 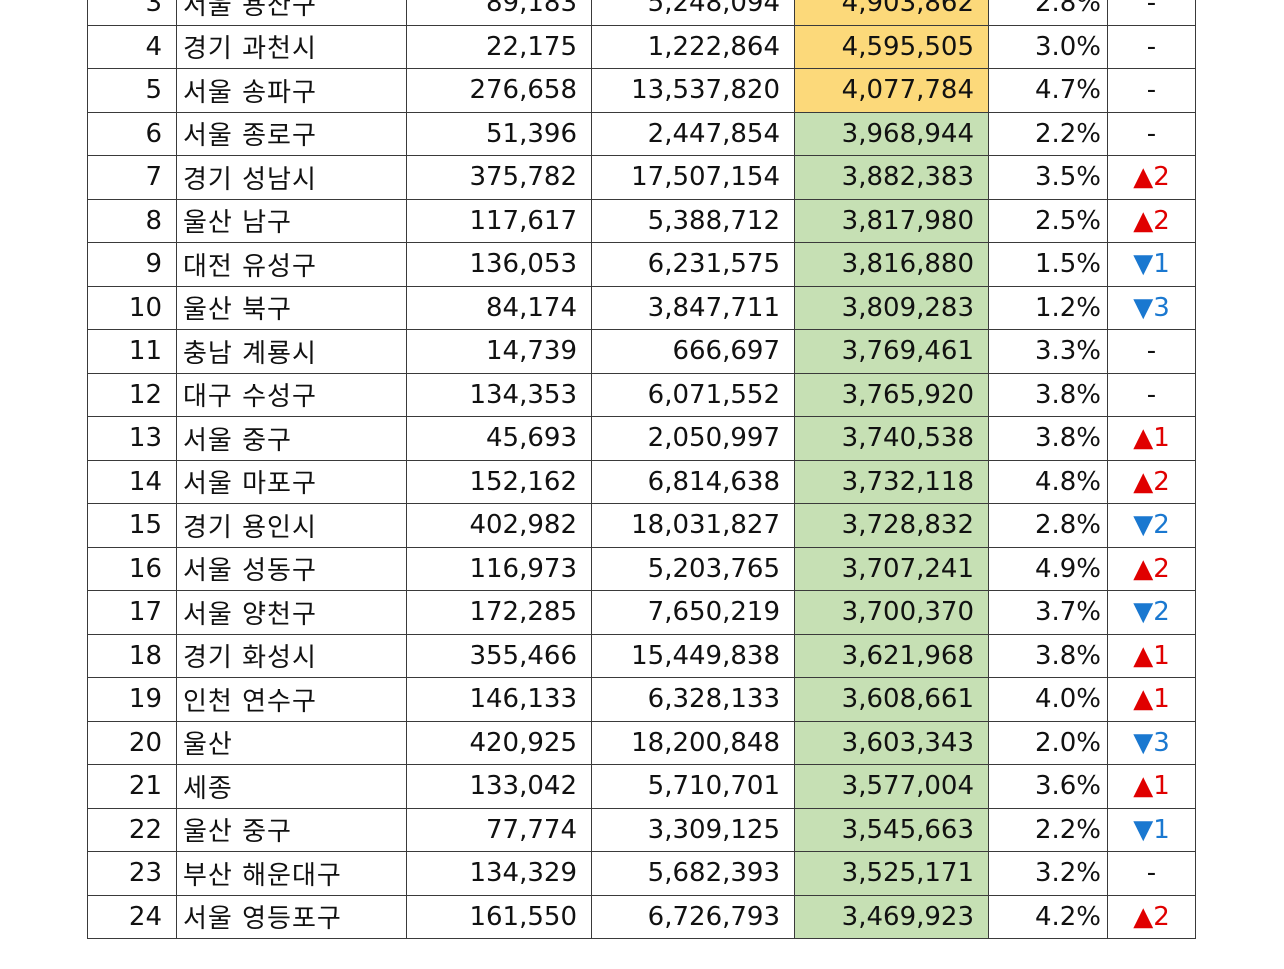 What do you see at coordinates (693, 438) in the screenshot?
I see `value-cell-2: 2,050,997` at bounding box center [693, 438].